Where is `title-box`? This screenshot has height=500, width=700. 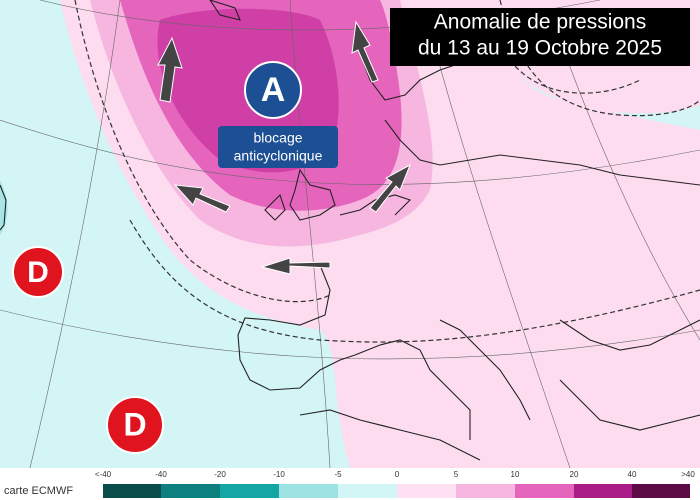 title-box is located at coordinates (540, 37).